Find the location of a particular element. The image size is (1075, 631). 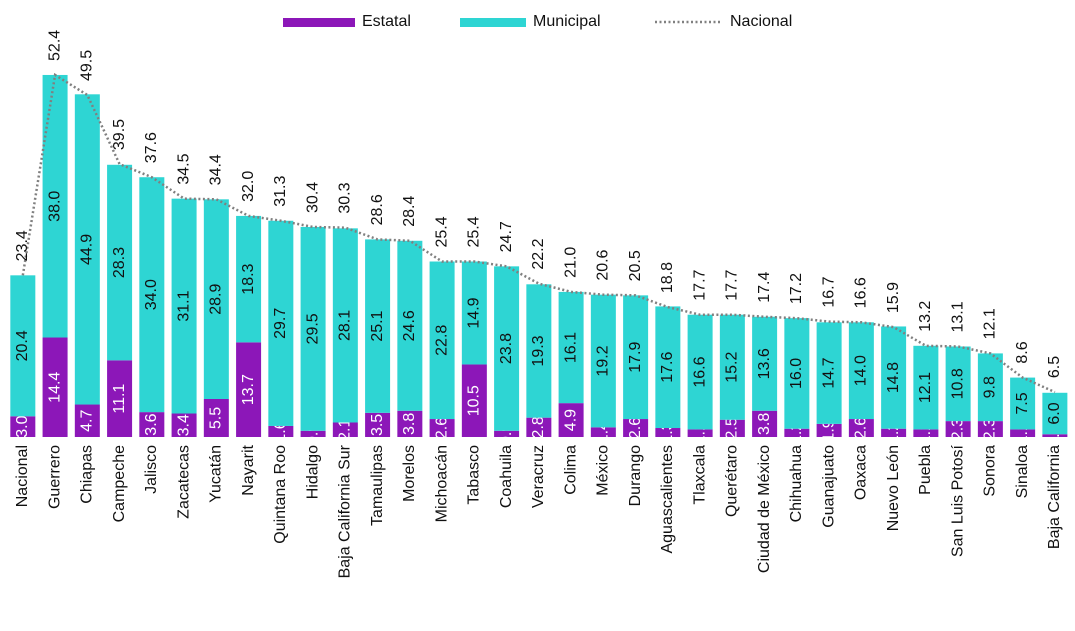

segment-label: 28.3 is located at coordinates (119, 262).